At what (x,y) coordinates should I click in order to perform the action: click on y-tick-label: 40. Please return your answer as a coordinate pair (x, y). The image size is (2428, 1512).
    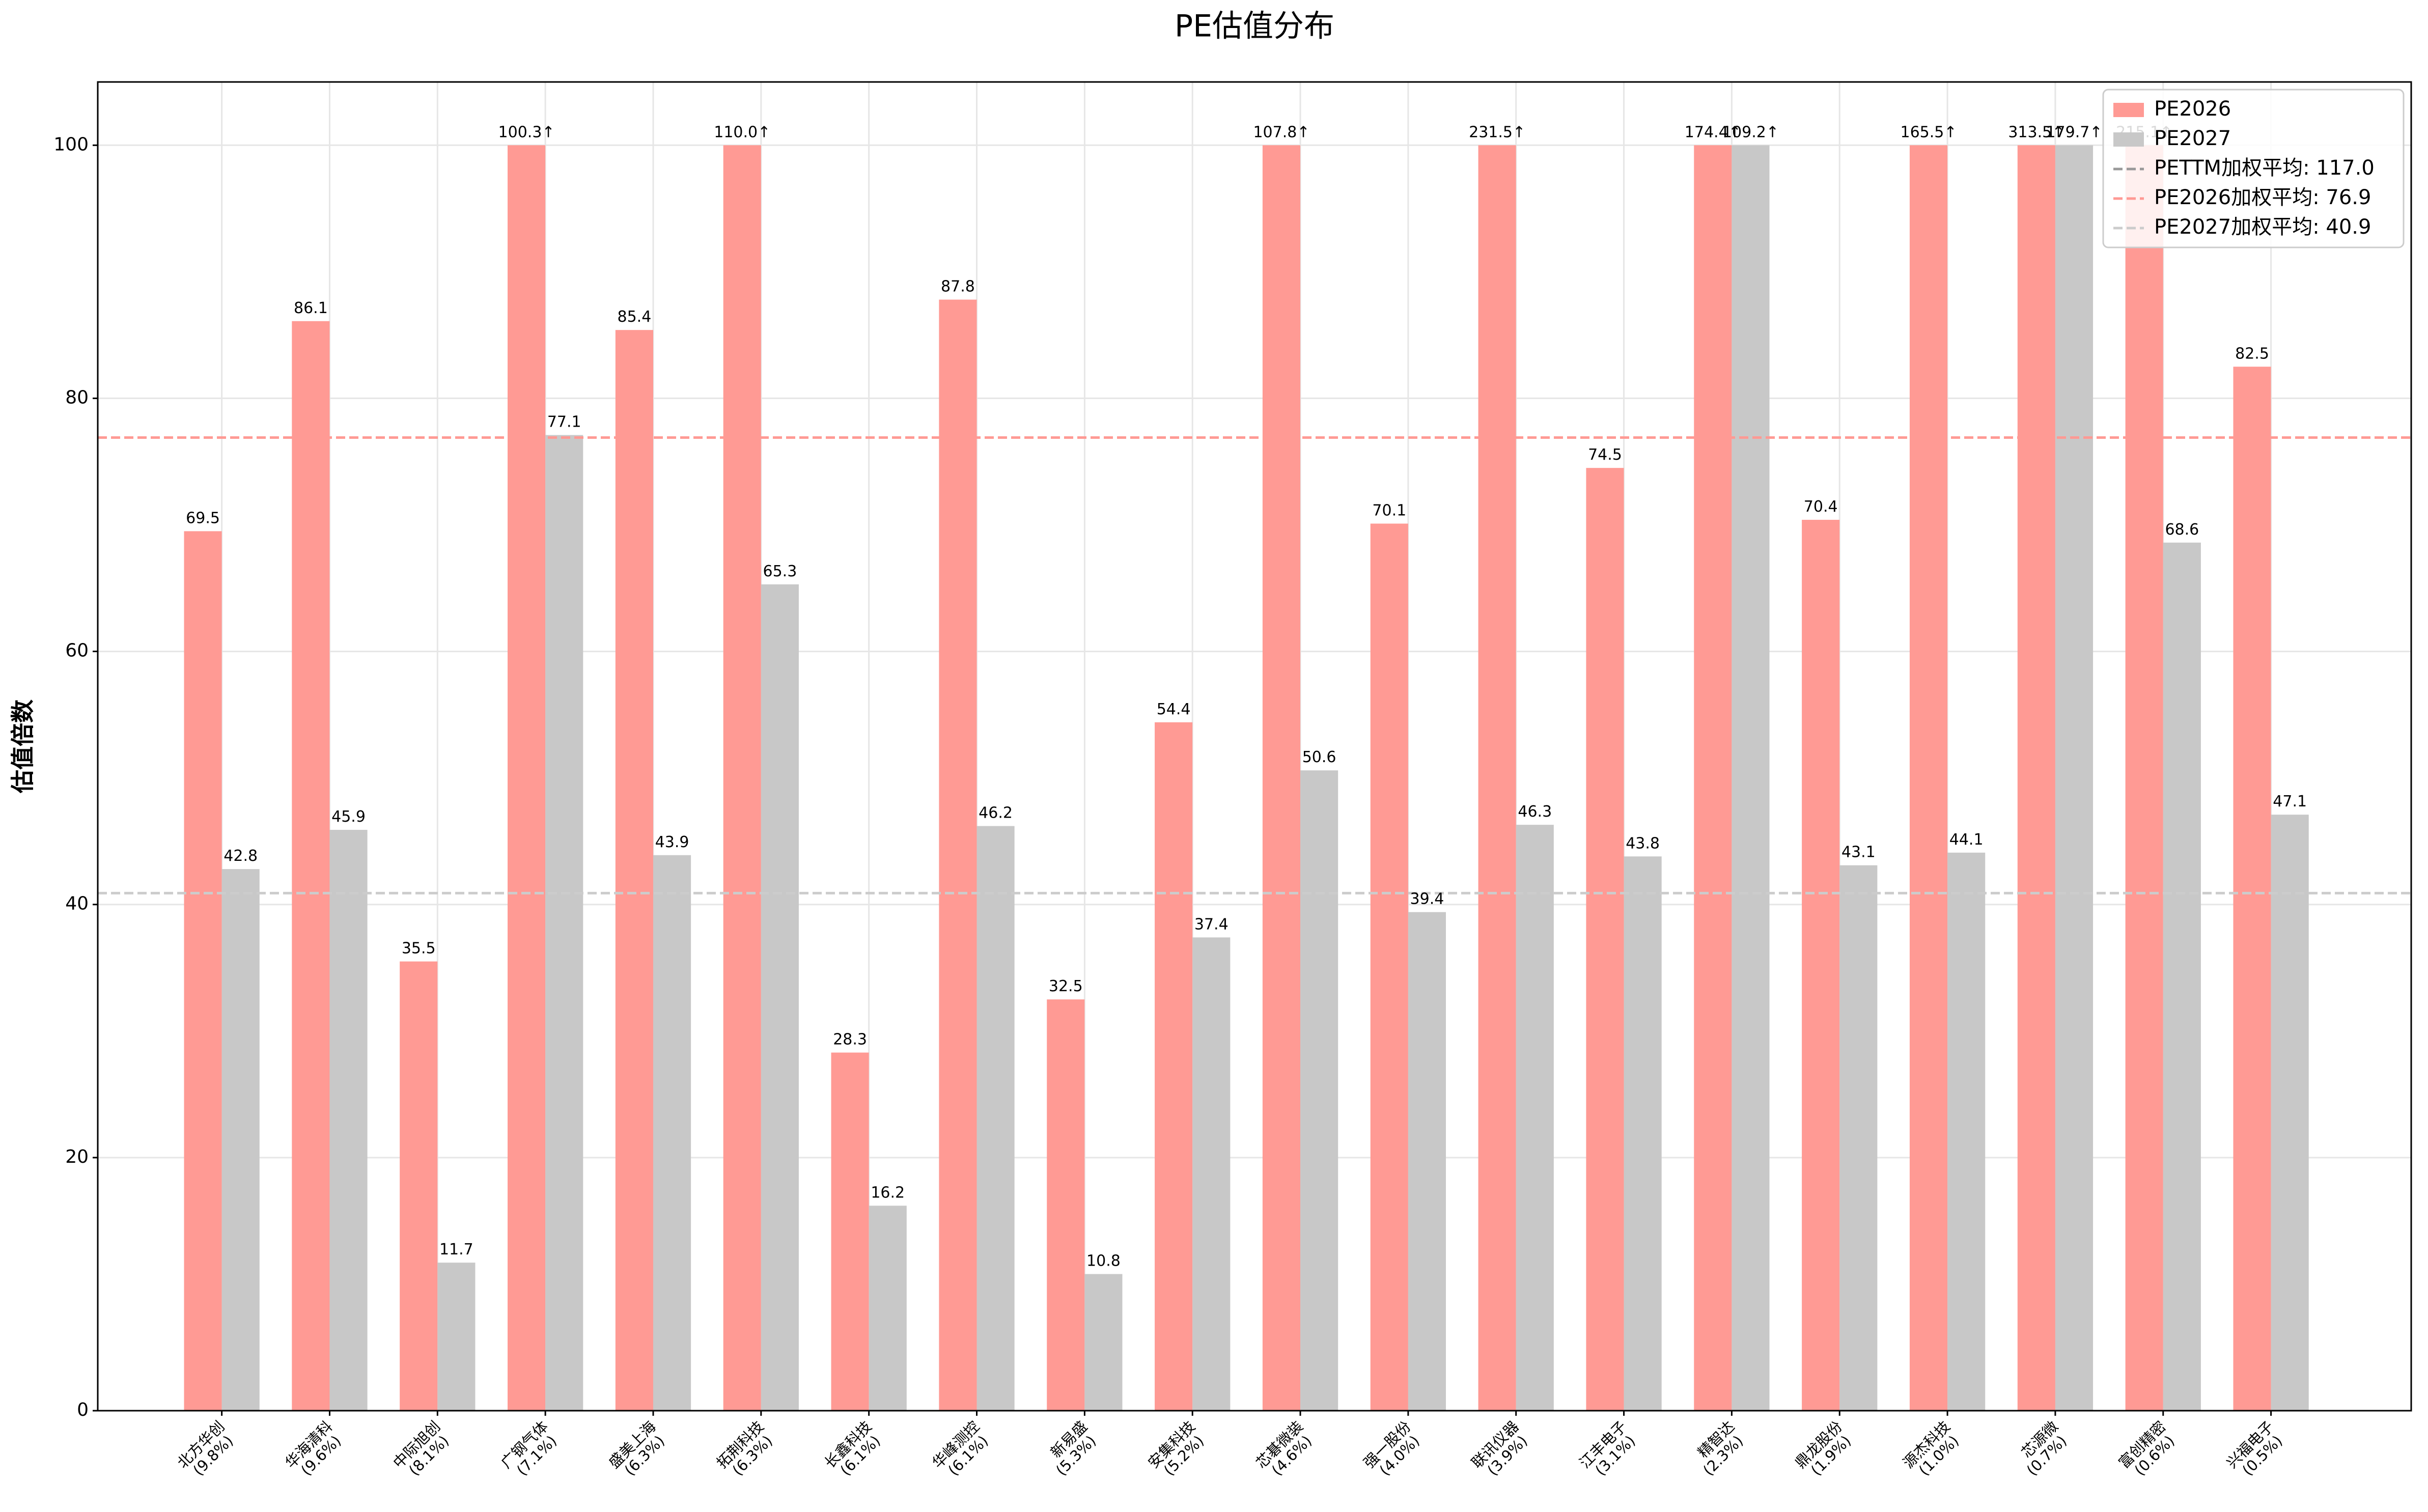
    Looking at the image, I should click on (77, 903).